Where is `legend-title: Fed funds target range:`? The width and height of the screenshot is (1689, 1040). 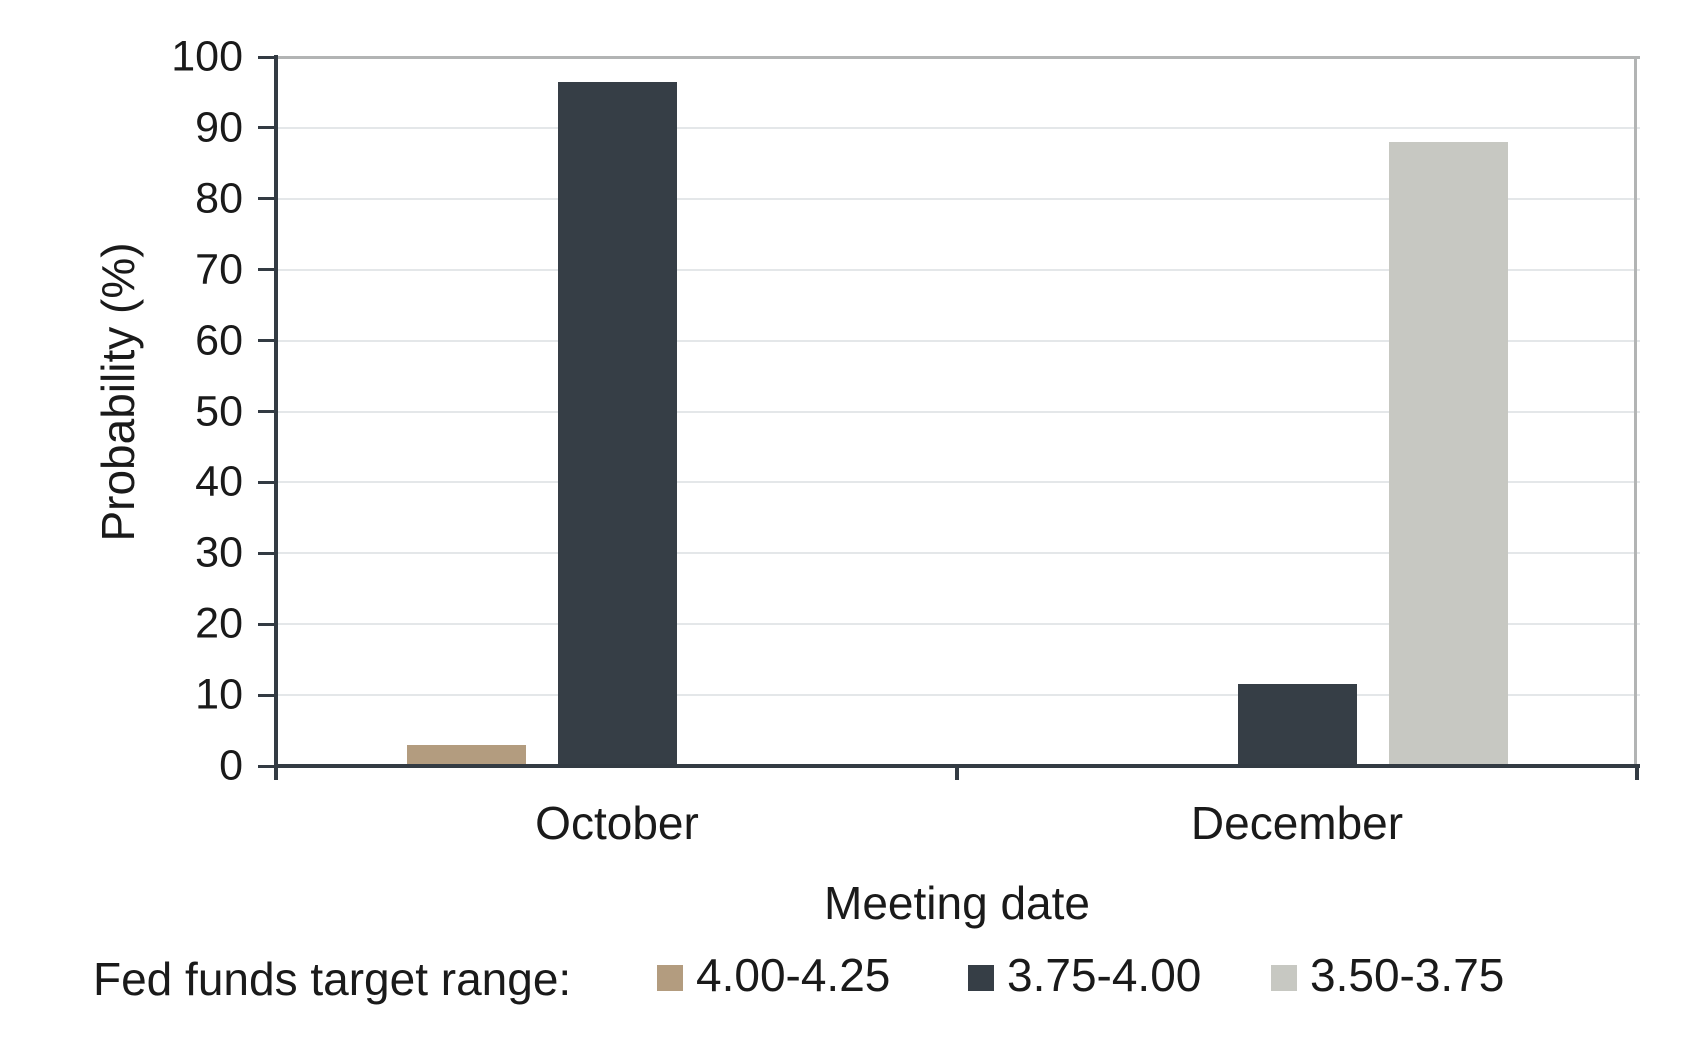
legend-title: Fed funds target range: is located at coordinates (332, 979).